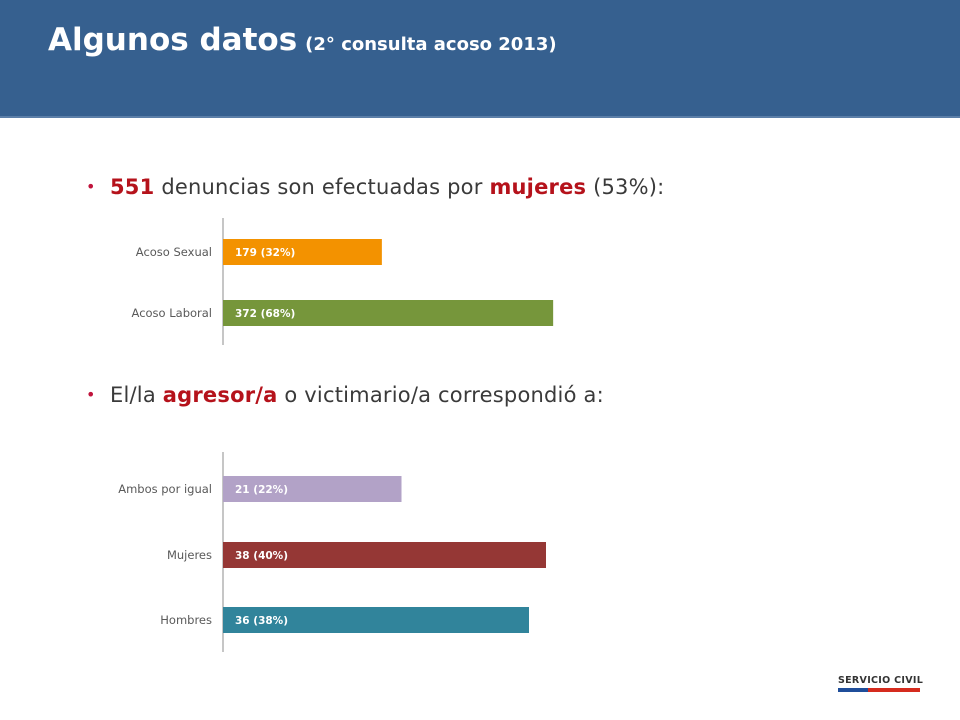 Image resolution: width=960 pixels, height=720 pixels. I want to click on logo-text: SERVICIO CIVIL, so click(881, 680).